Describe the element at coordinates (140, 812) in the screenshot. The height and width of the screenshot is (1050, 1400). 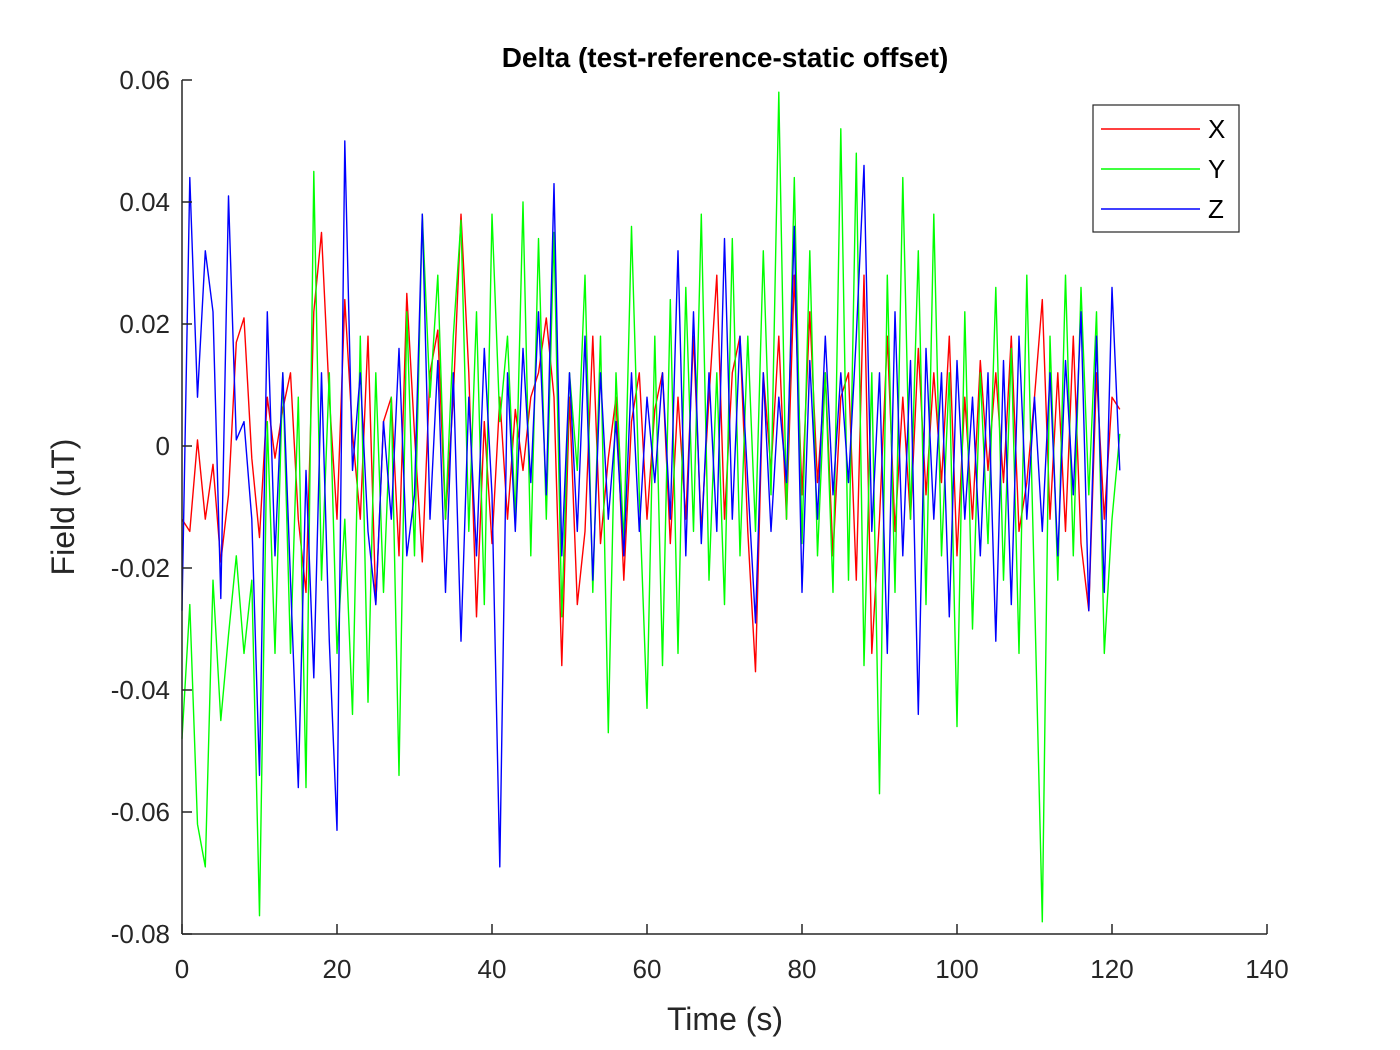
I see `y-tick-label: -0.06` at that location.